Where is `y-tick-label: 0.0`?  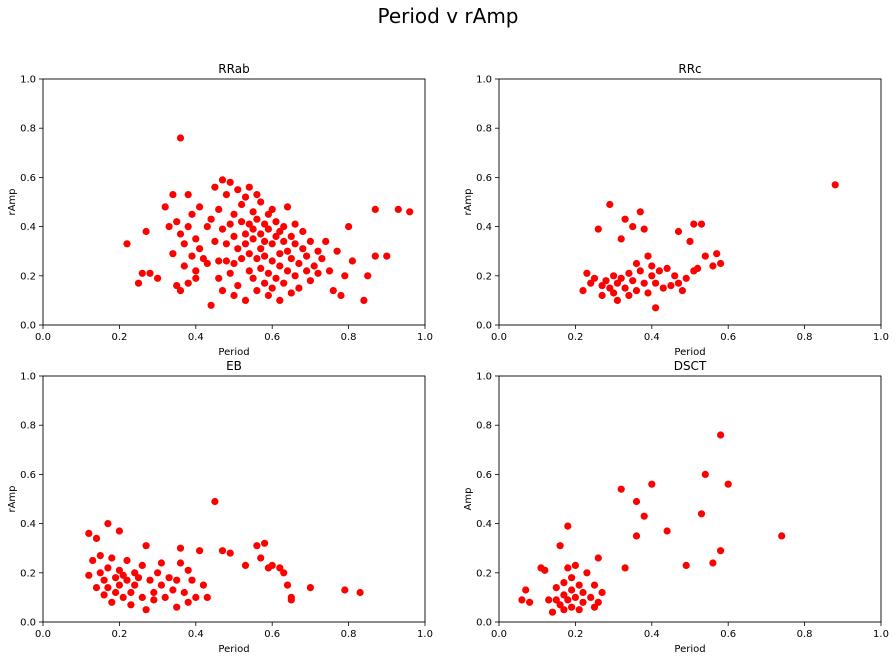
y-tick-label: 0.0 is located at coordinates (28, 623).